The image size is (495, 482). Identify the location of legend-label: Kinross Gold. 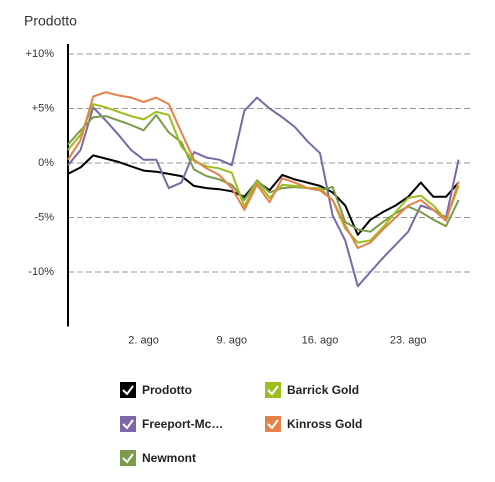
(324, 424).